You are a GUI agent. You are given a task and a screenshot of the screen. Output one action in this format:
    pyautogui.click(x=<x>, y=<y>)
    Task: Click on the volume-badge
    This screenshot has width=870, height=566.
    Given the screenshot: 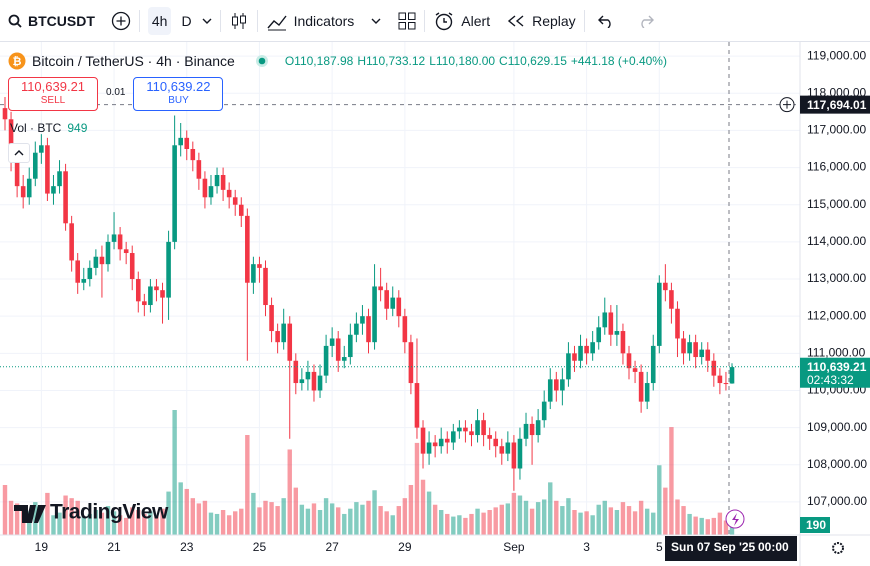 What is the action you would take?
    pyautogui.click(x=815, y=525)
    